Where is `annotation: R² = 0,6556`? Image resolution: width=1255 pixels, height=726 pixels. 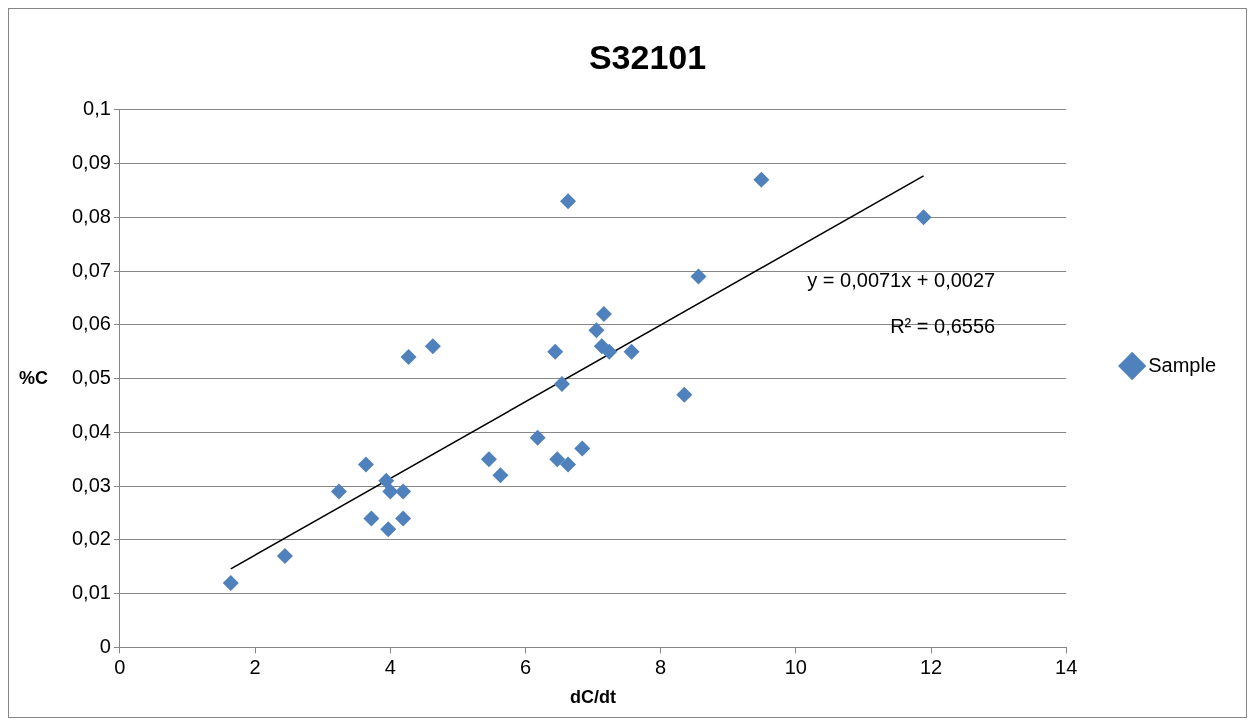 annotation: R² = 0,6556 is located at coordinates (943, 326).